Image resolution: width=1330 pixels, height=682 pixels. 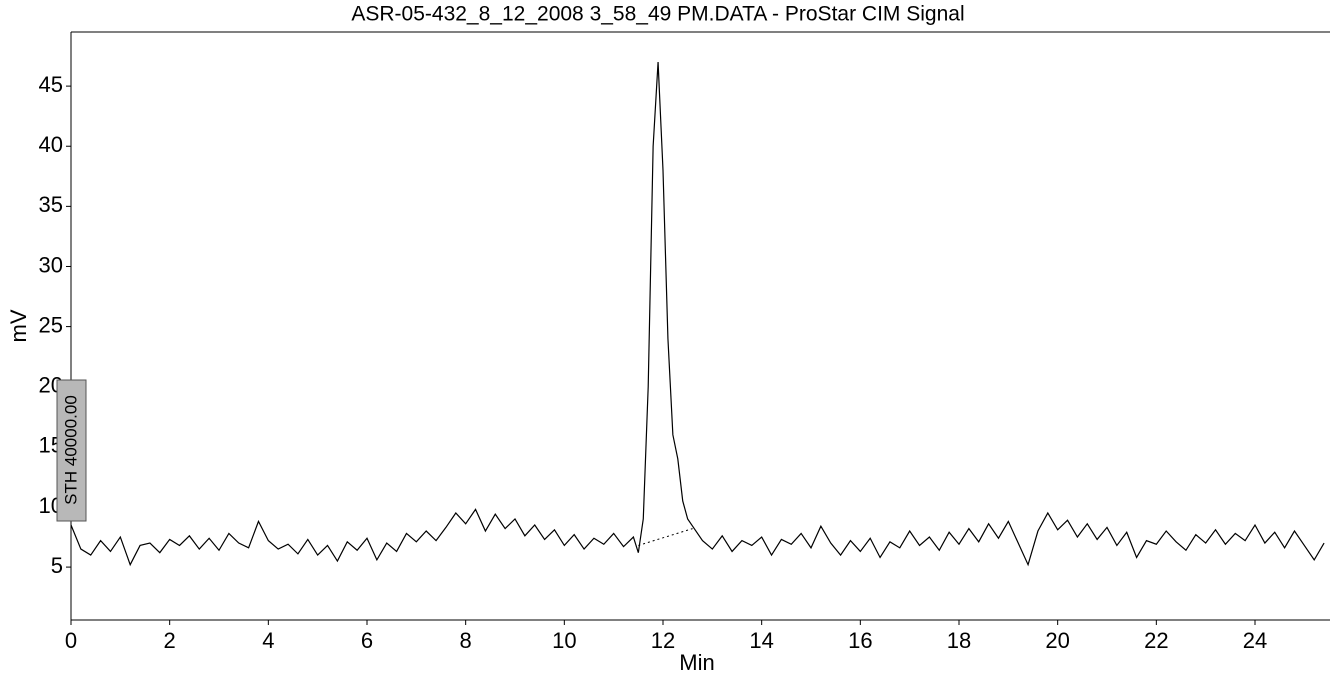 I want to click on annotation: STH 40000.00, so click(x=70, y=450).